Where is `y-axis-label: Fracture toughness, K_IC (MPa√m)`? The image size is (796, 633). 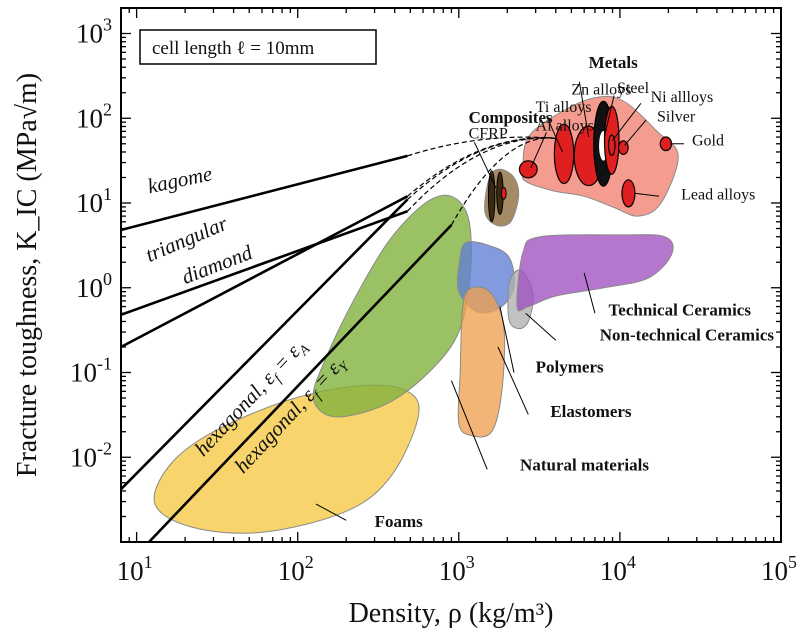
y-axis-label: Fracture toughness, K_IC (MPa√m) is located at coordinates (27, 275).